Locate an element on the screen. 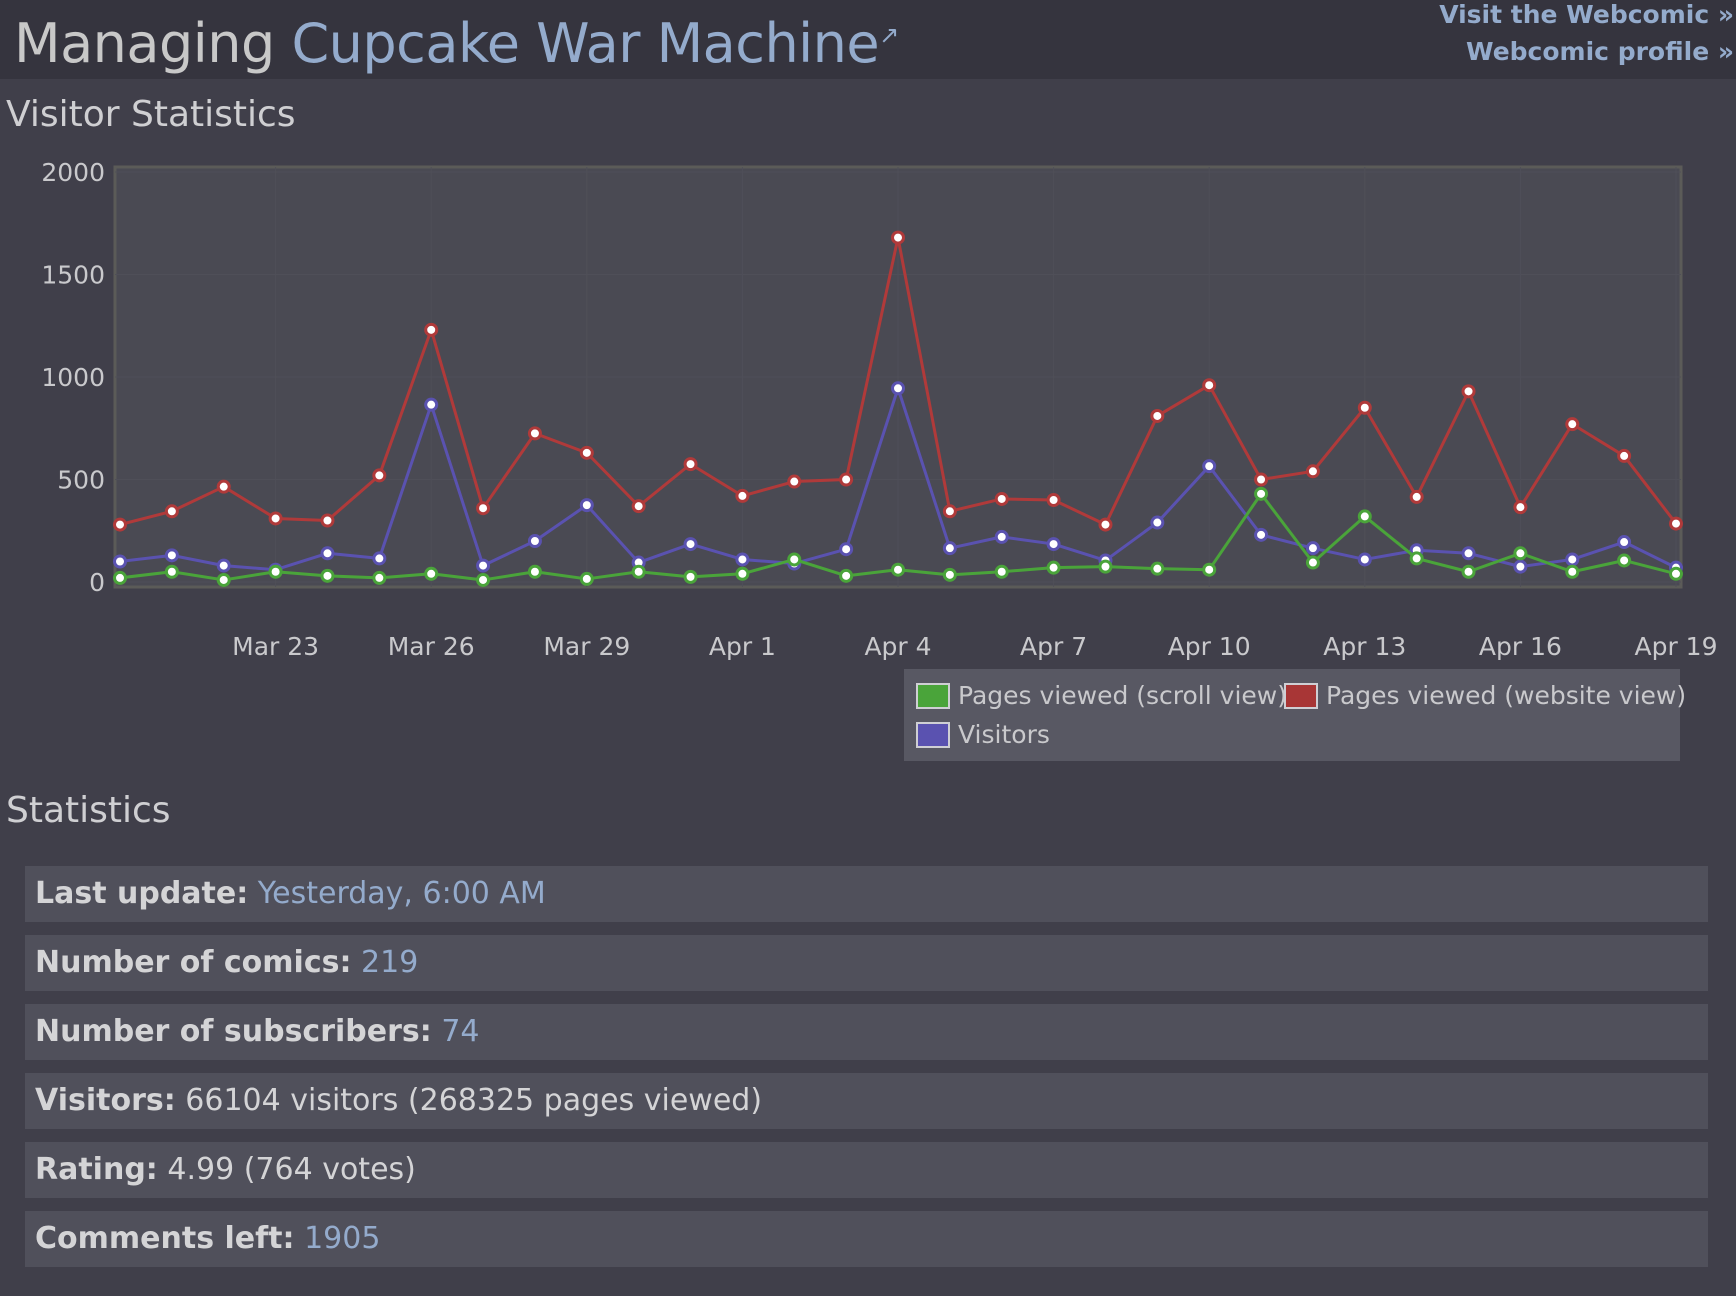 The width and height of the screenshot is (1736, 1296). legend-item-visitors: Visitors is located at coordinates (983, 734).